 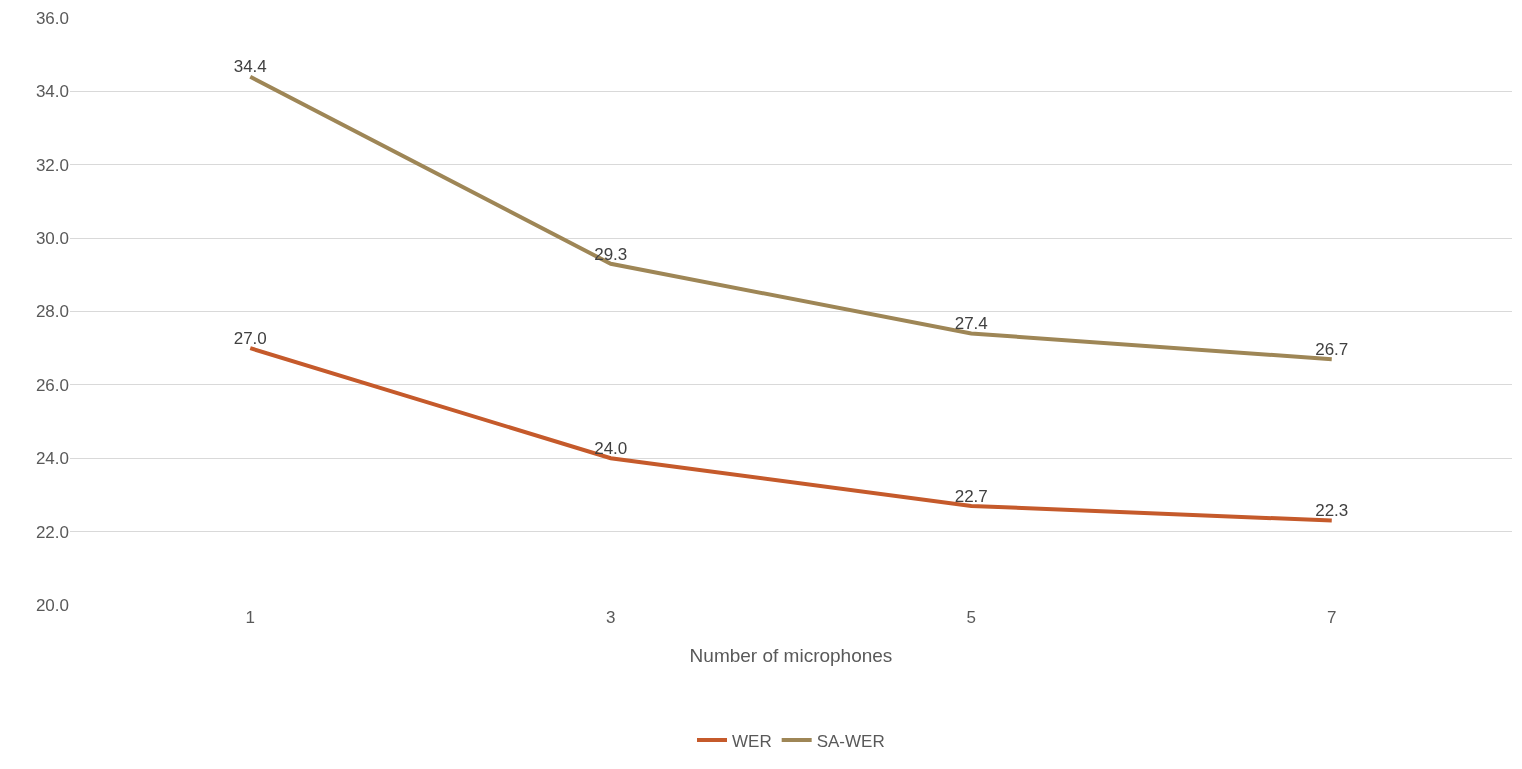 I want to click on y-tick-label: 36.0, so click(x=52, y=18).